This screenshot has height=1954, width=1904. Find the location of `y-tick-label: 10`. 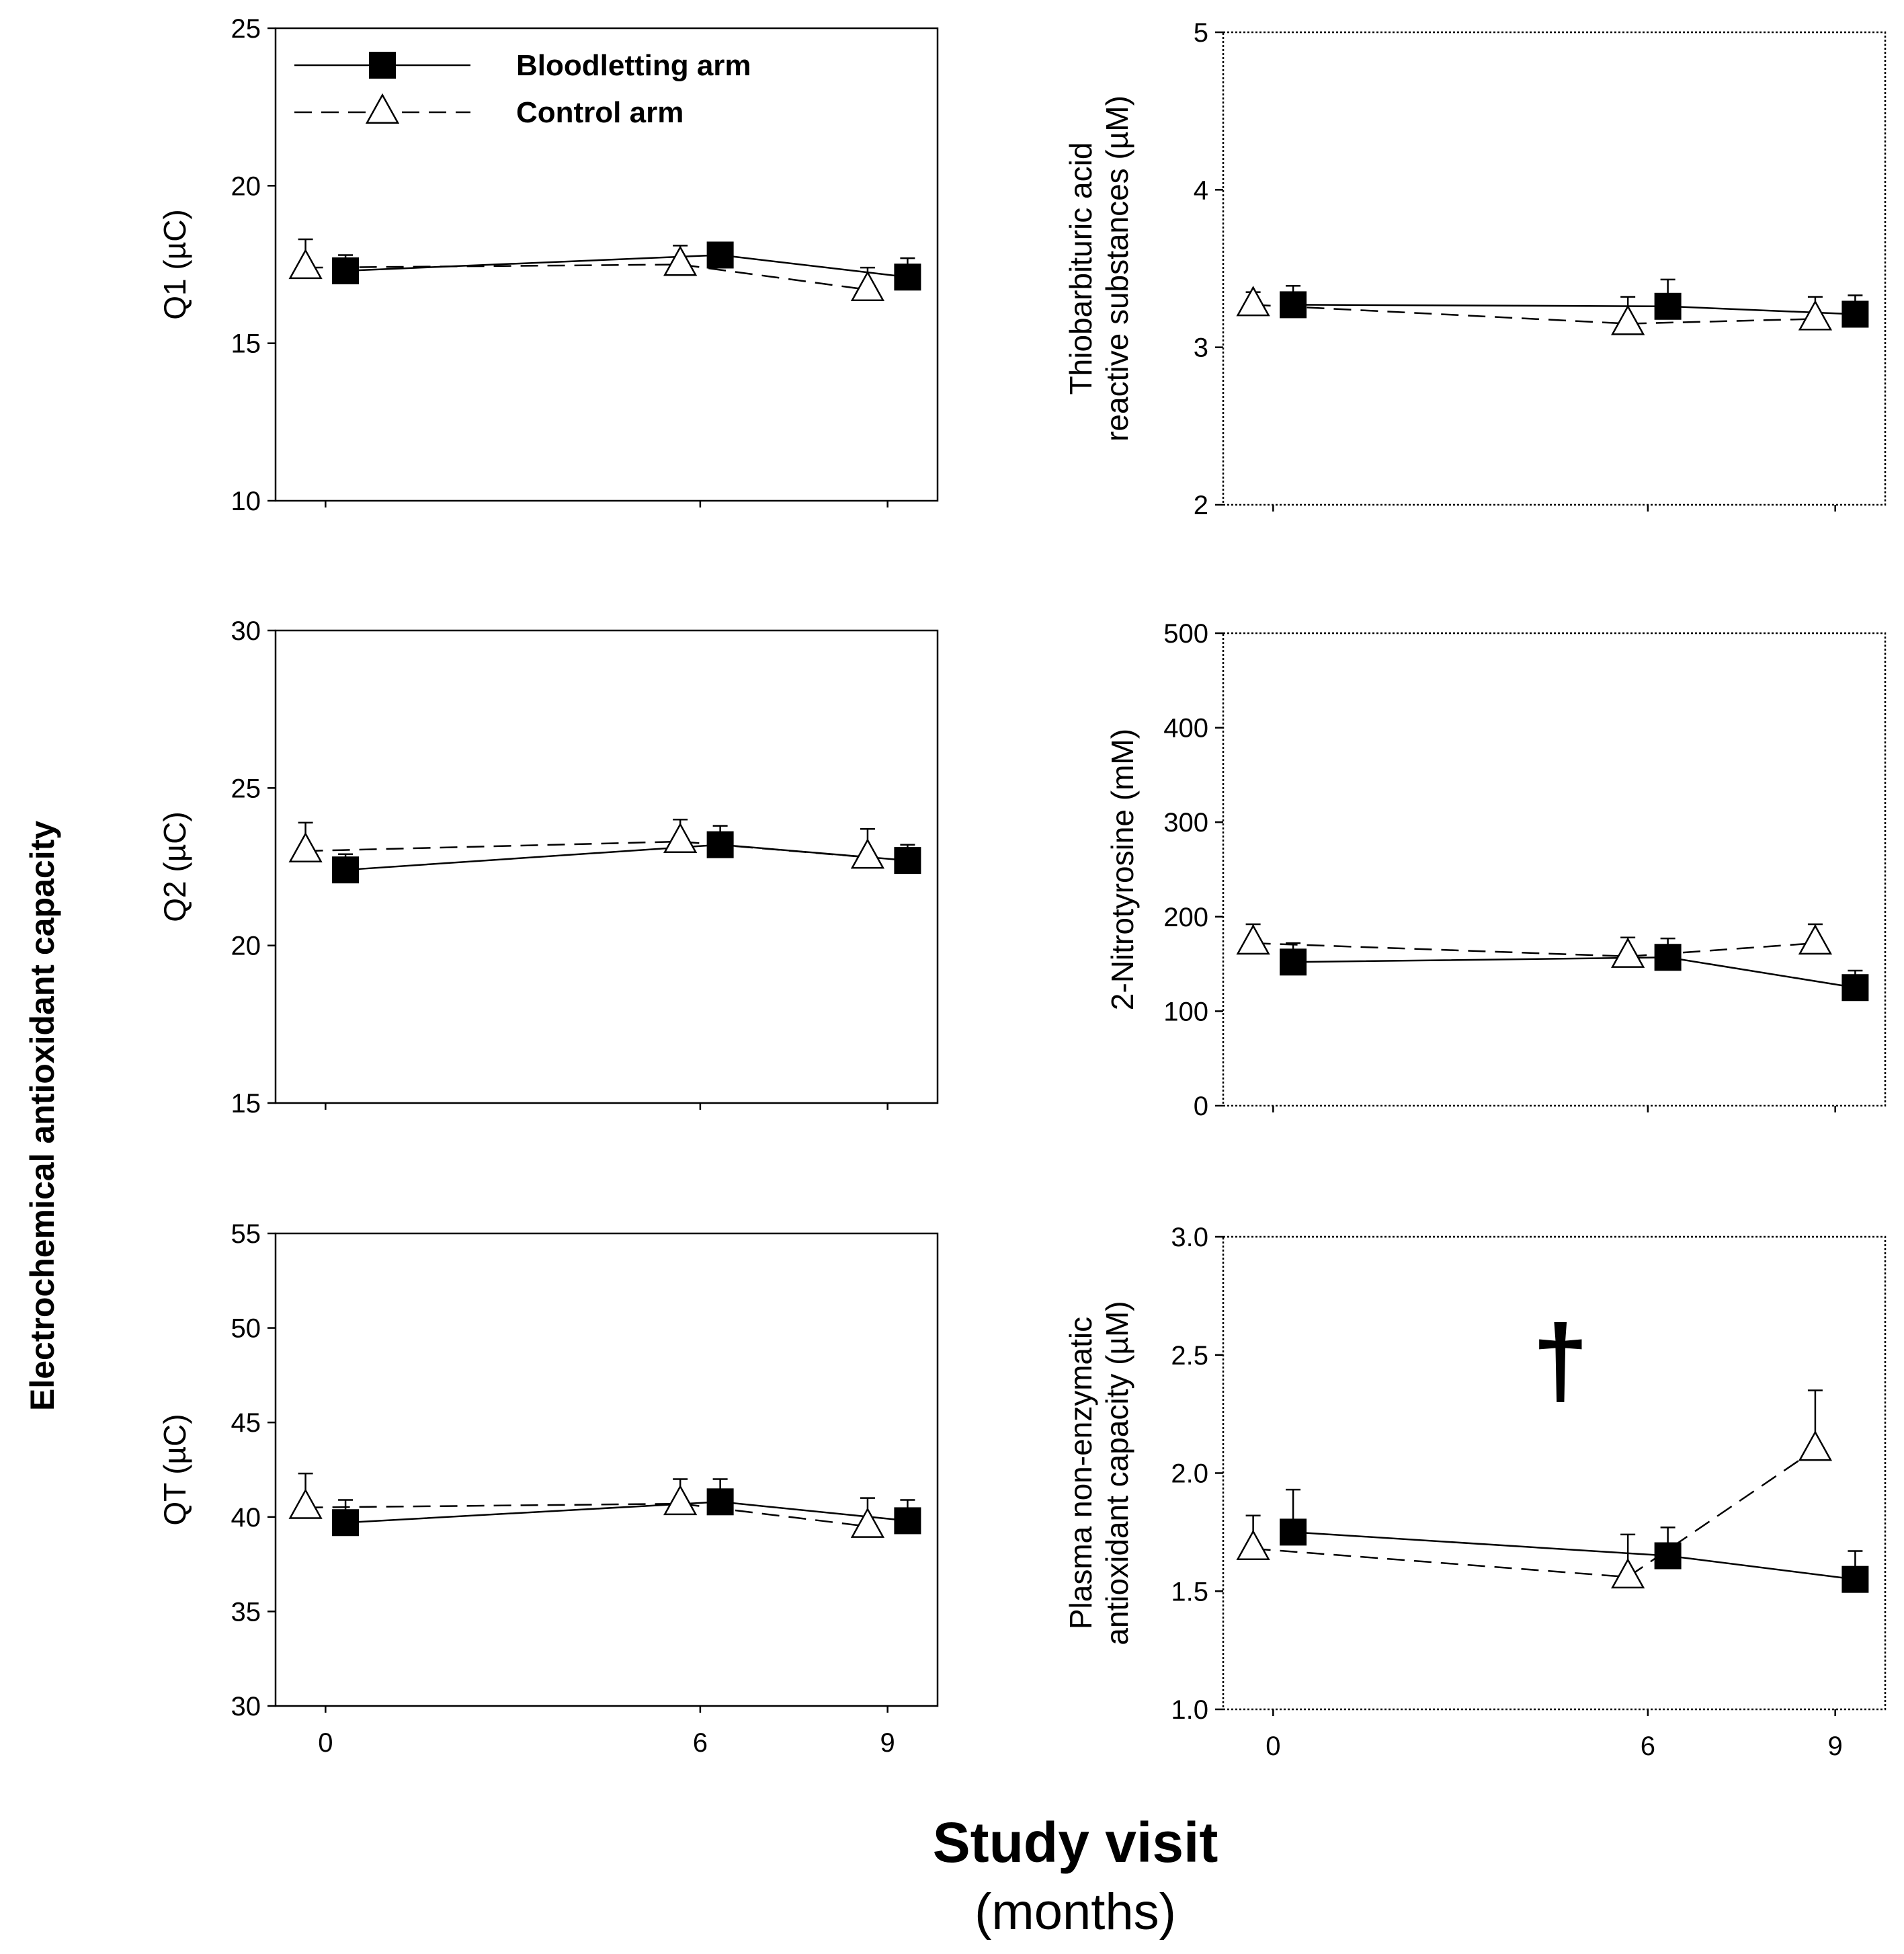

y-tick-label: 10 is located at coordinates (246, 501).